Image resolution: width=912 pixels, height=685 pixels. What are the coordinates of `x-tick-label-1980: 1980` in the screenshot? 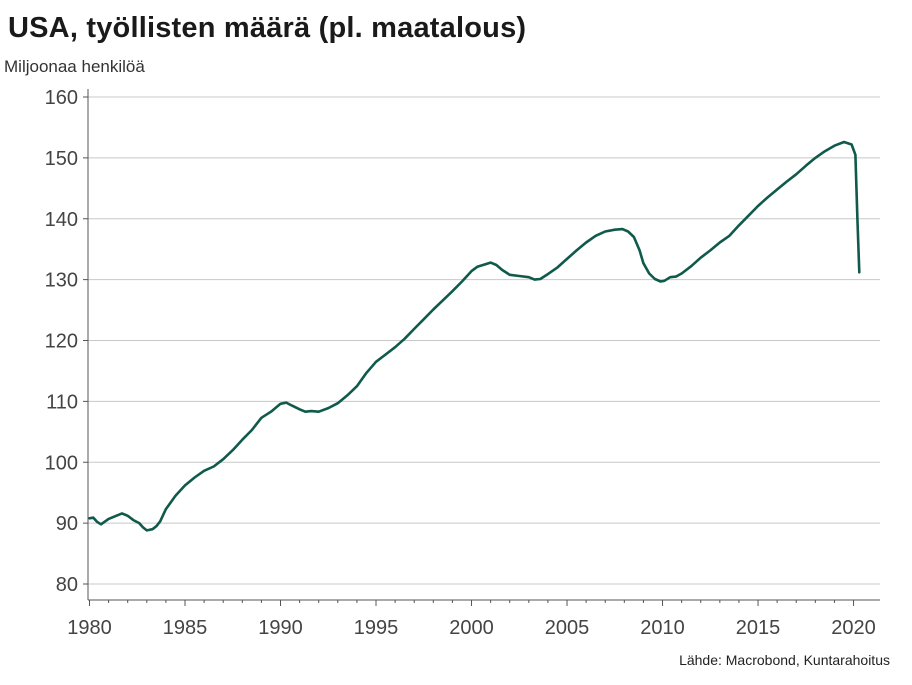 It's located at (89, 628).